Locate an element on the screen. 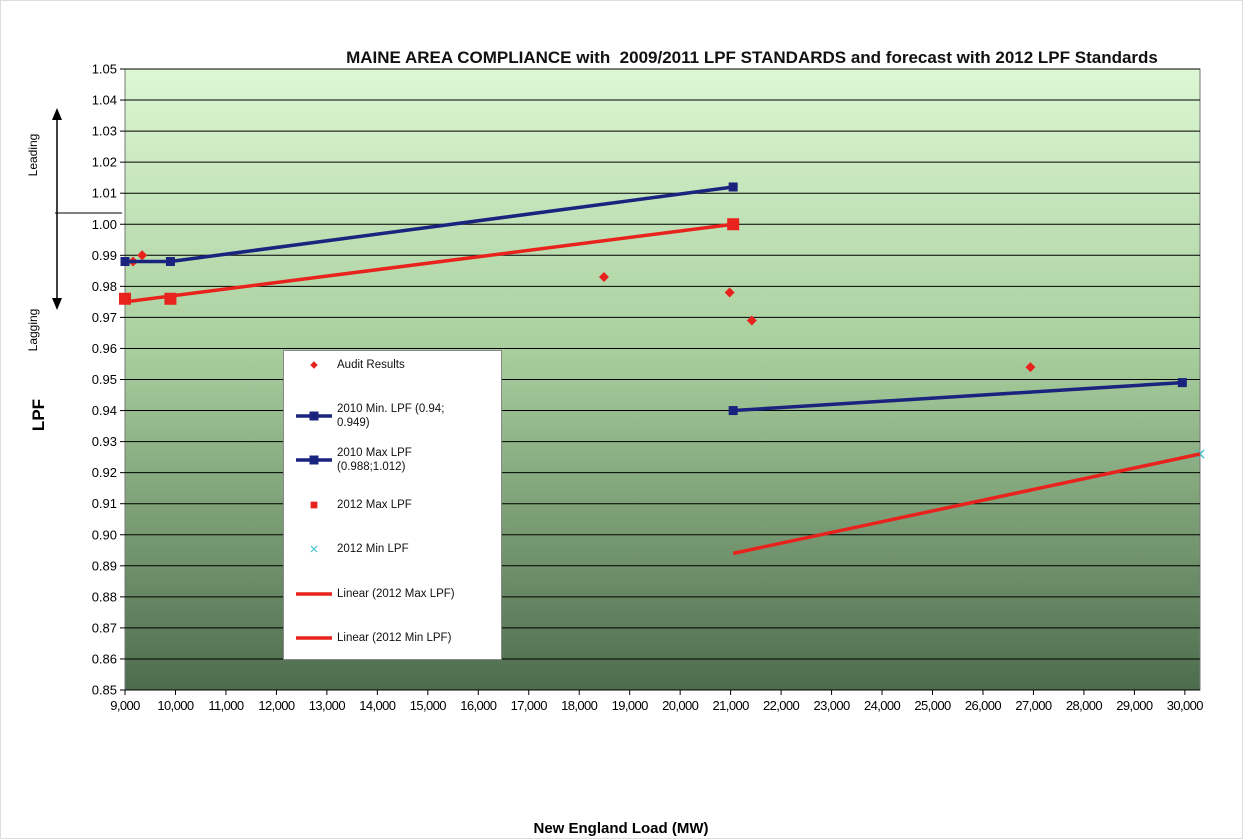 Image resolution: width=1243 pixels, height=839 pixels. y-tick-label: 0.93 is located at coordinates (104, 441).